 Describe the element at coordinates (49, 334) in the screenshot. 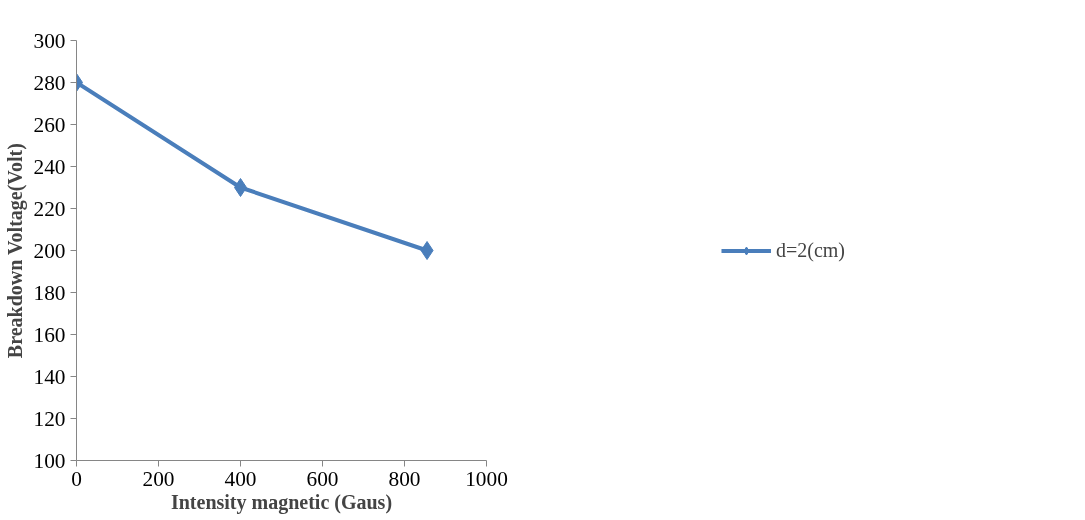

I see `y-tick-label: 160` at that location.